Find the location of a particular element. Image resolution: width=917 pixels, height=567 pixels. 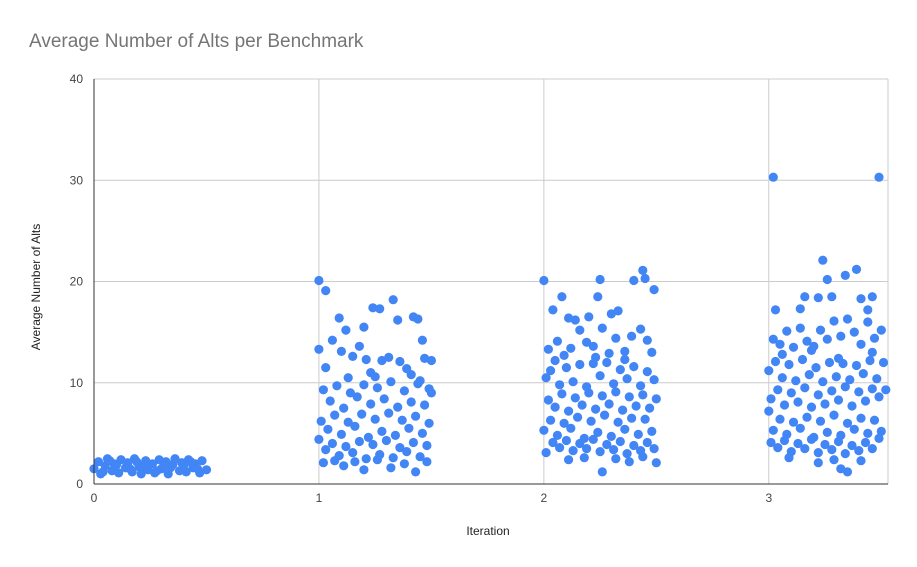

x-tick-label: 2 is located at coordinates (544, 498).